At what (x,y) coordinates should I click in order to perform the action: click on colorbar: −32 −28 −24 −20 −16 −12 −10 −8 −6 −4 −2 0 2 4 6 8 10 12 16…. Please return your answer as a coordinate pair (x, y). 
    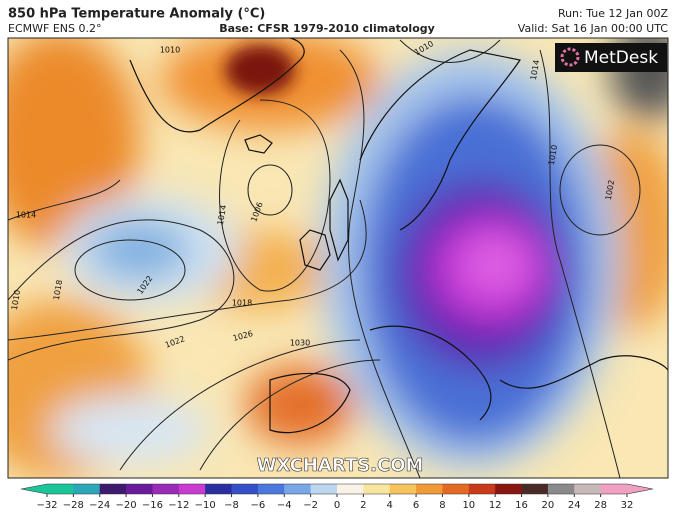
    Looking at the image, I should click on (337, 497).